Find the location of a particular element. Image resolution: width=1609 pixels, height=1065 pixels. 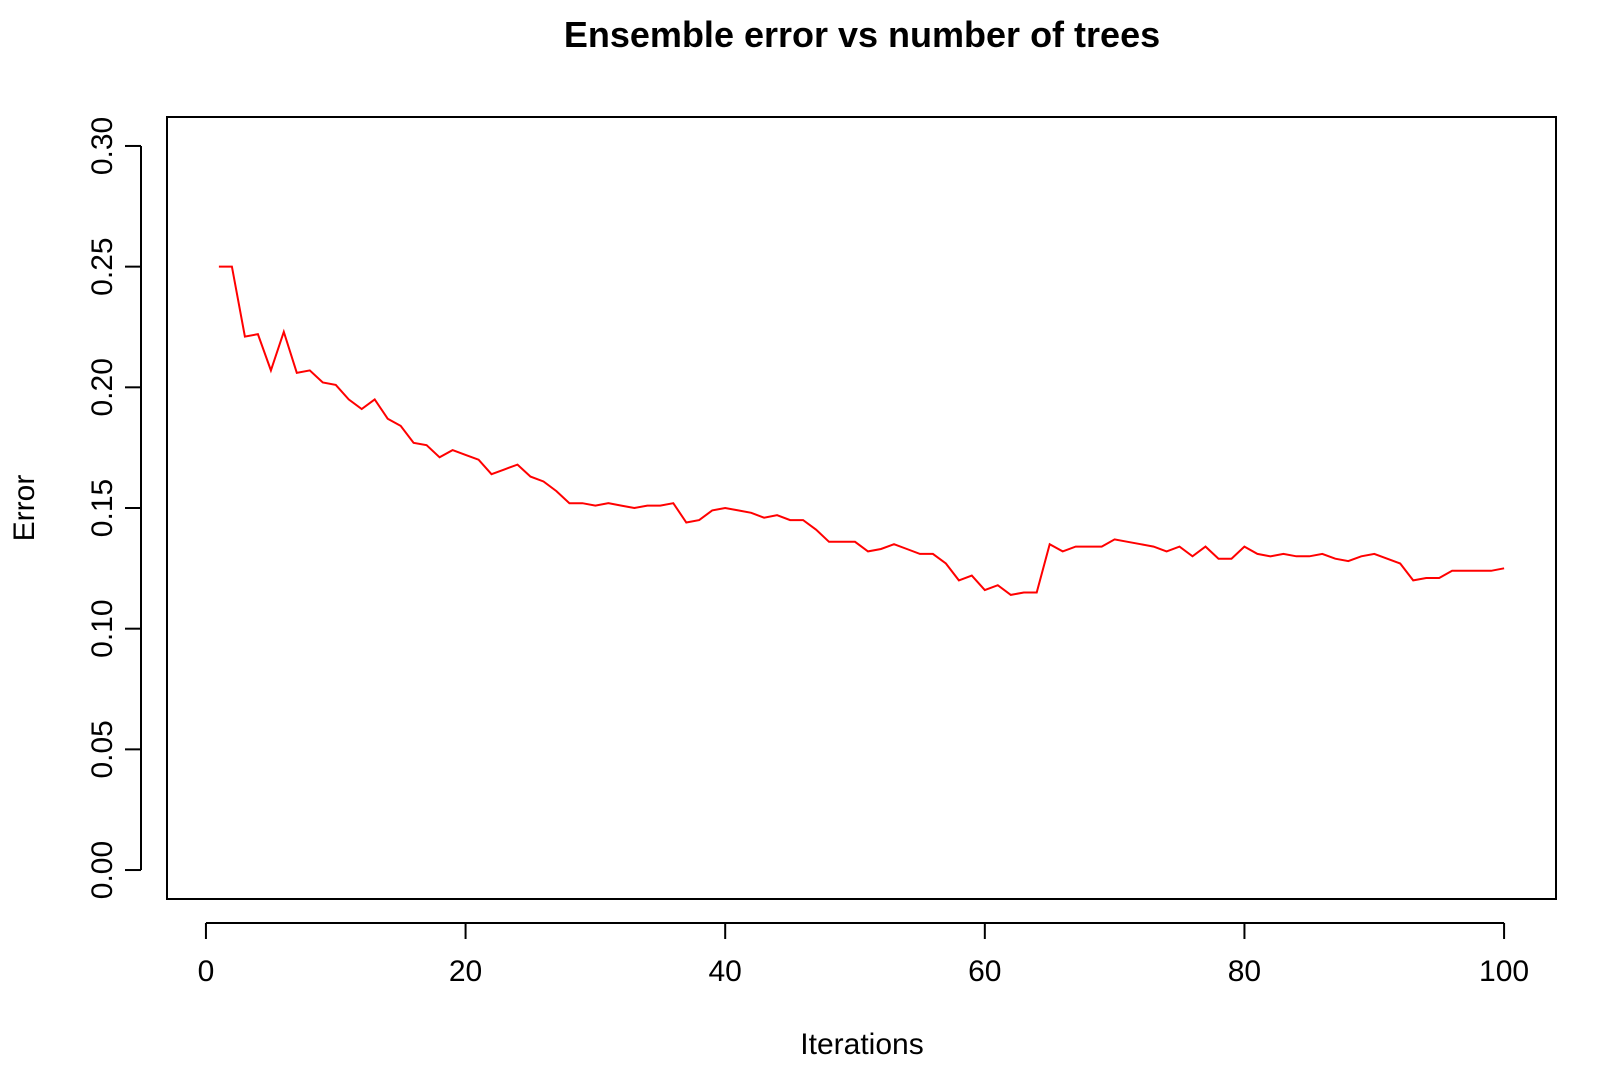

x-tick-label: 100 is located at coordinates (1504, 971).